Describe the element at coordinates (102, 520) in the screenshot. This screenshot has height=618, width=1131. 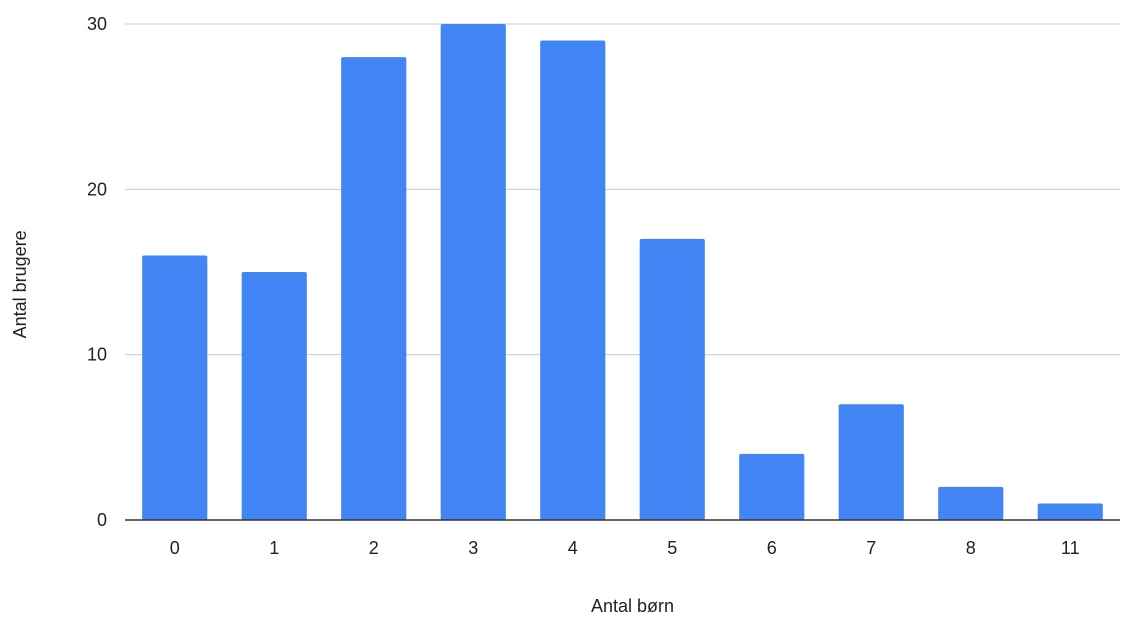
I see `y-tick-label: 0` at that location.